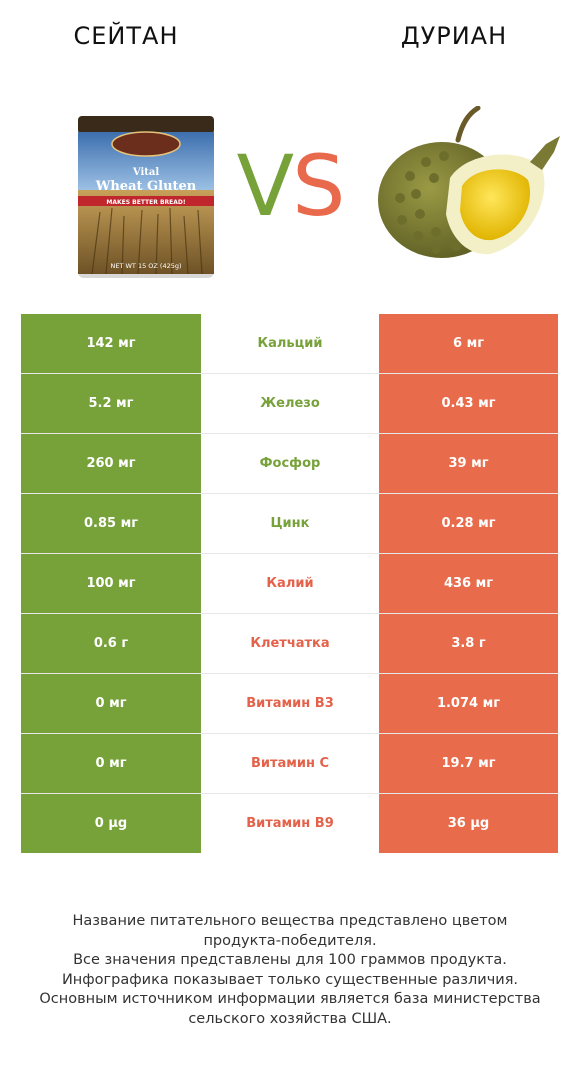  What do you see at coordinates (145, 172) in the screenshot?
I see `can-label-line1: Vital` at bounding box center [145, 172].